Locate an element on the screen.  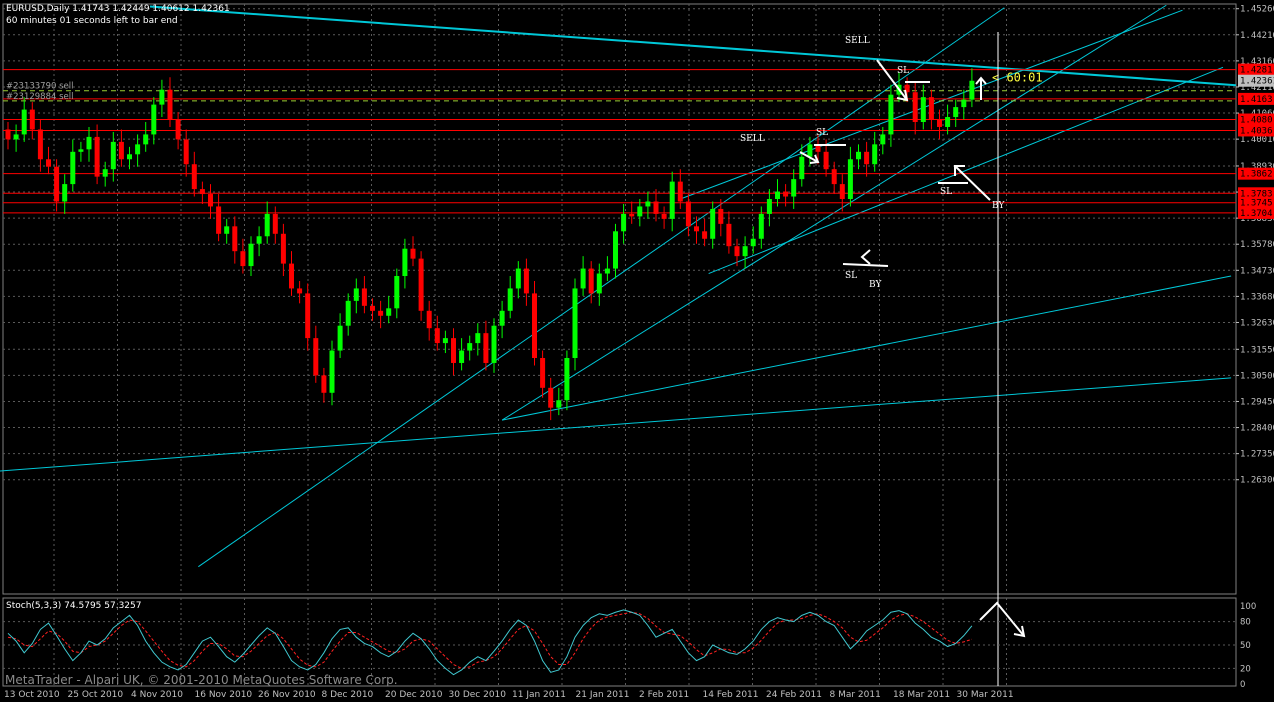
date-axis-label: 18 Mar 2011 is located at coordinates (921, 695).